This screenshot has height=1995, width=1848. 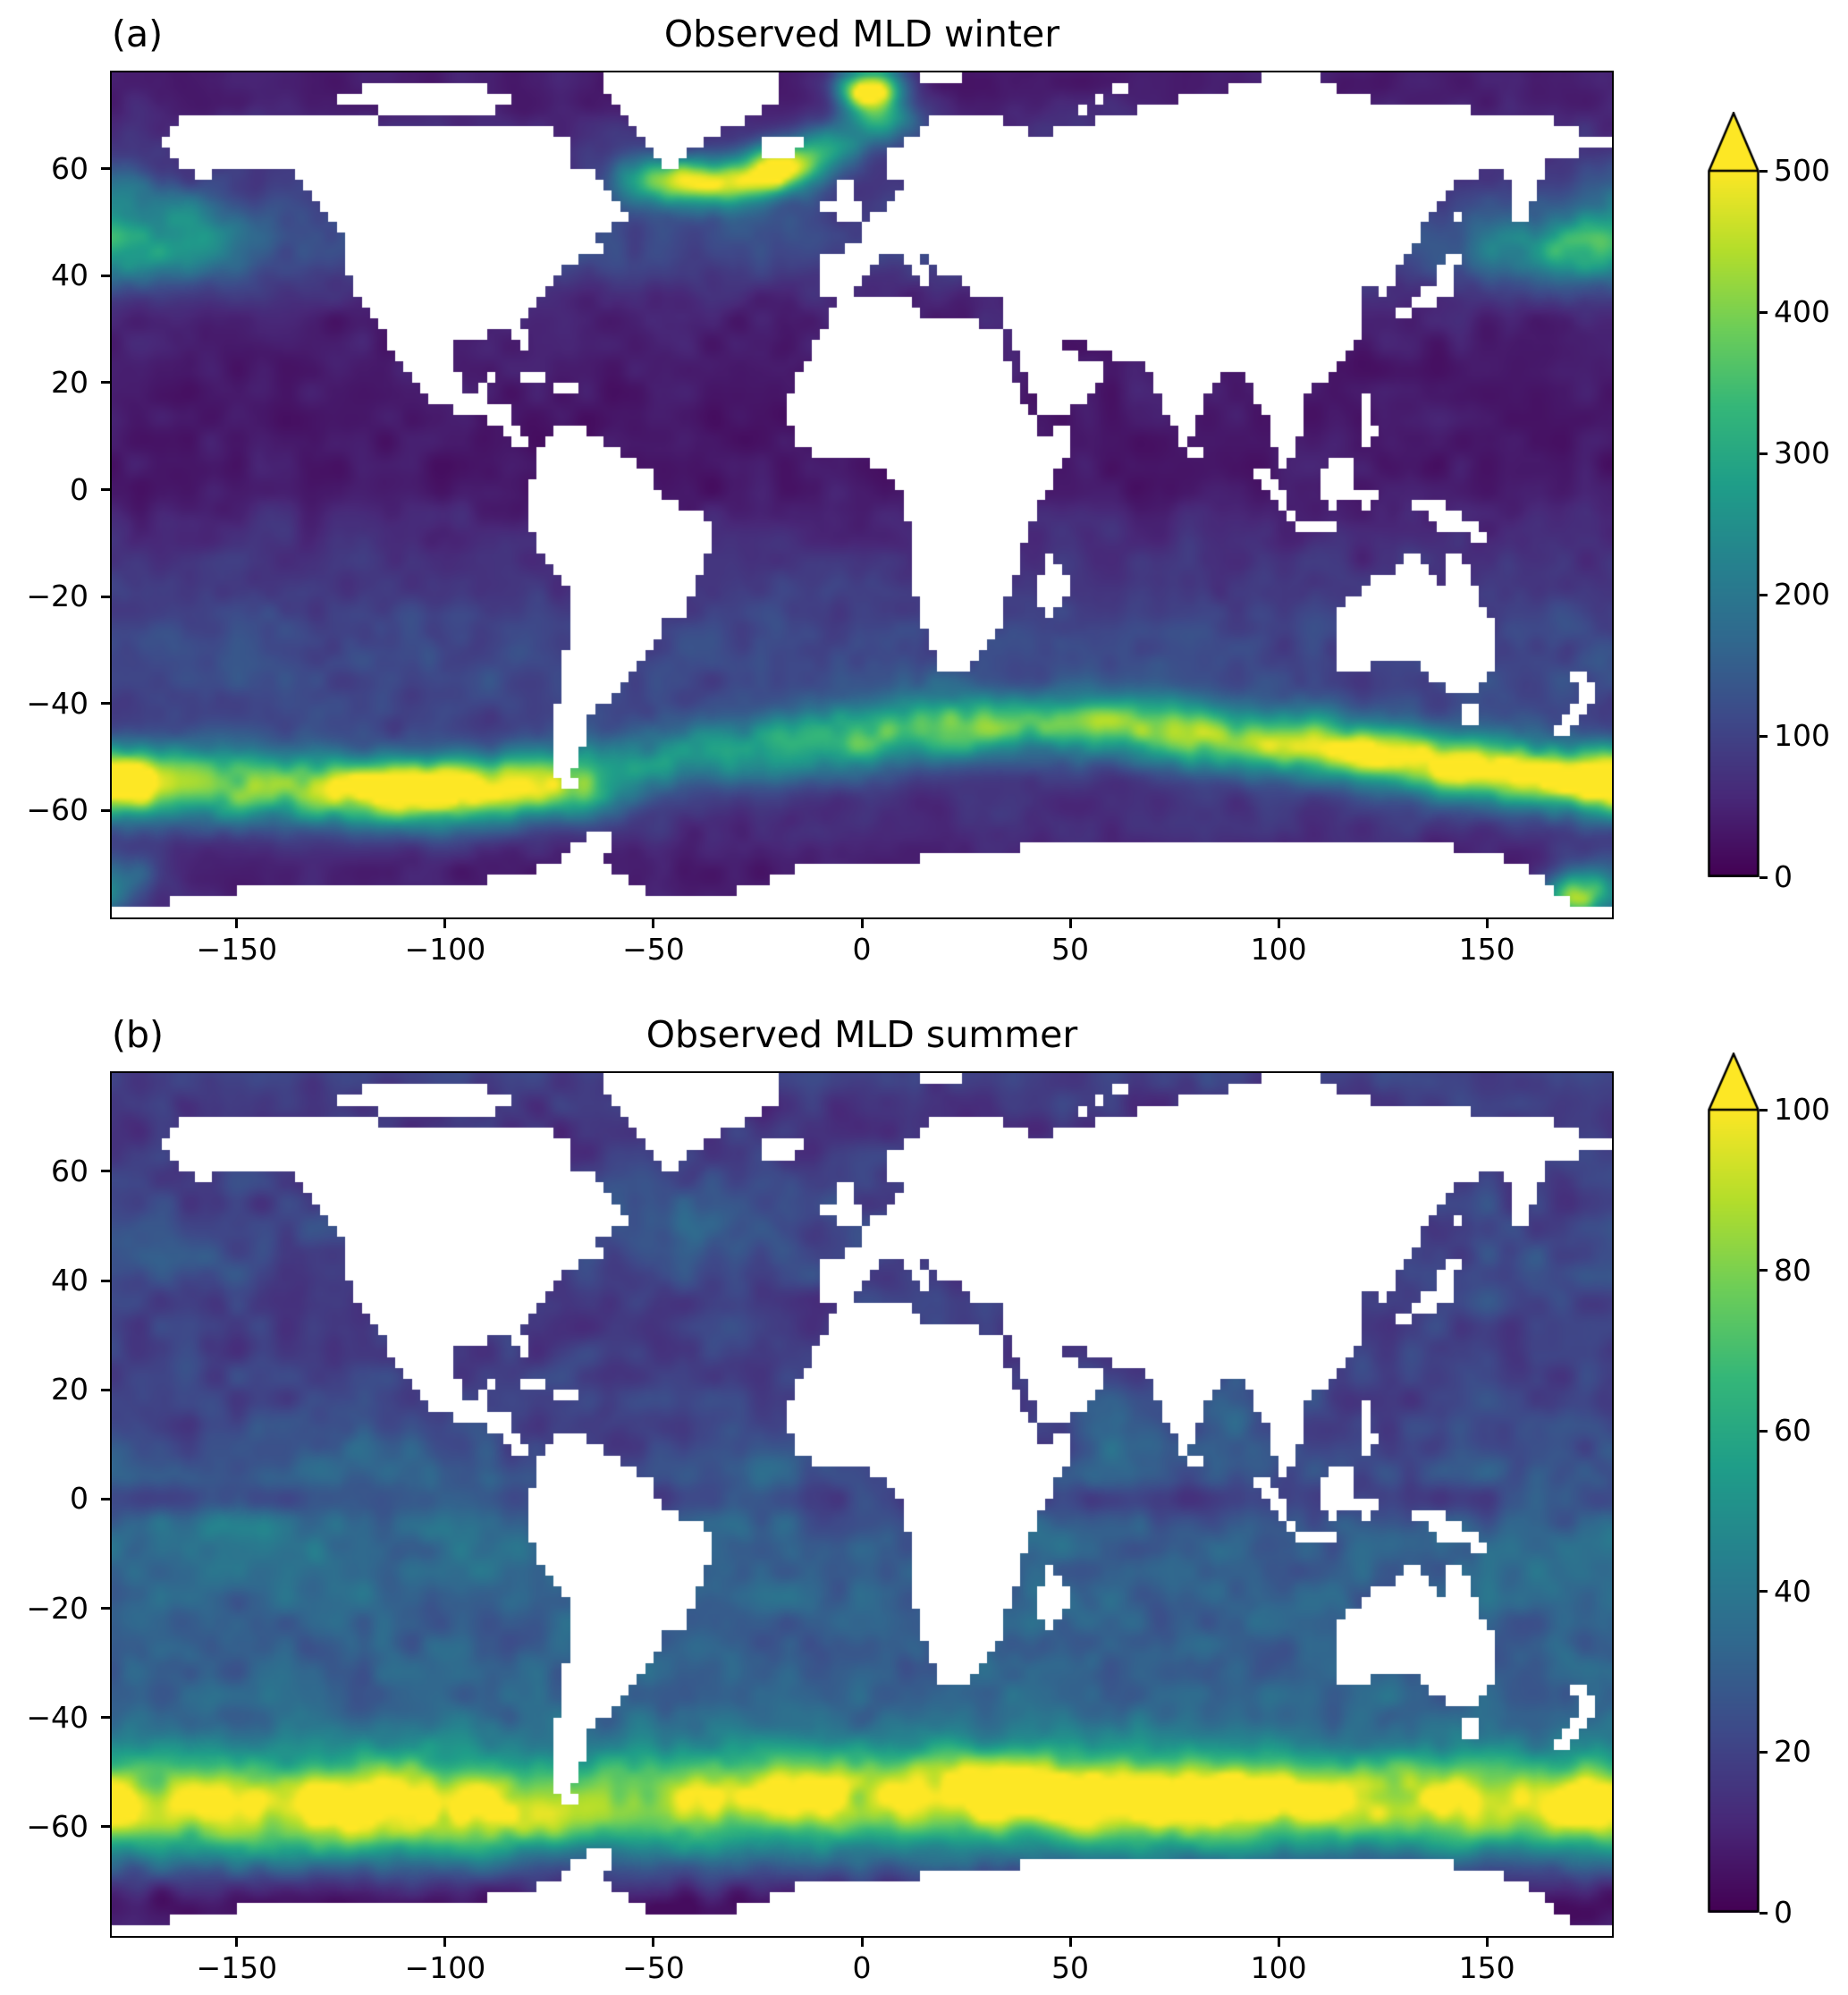 I want to click on panel-a-colorbar, so click(x=1733, y=495).